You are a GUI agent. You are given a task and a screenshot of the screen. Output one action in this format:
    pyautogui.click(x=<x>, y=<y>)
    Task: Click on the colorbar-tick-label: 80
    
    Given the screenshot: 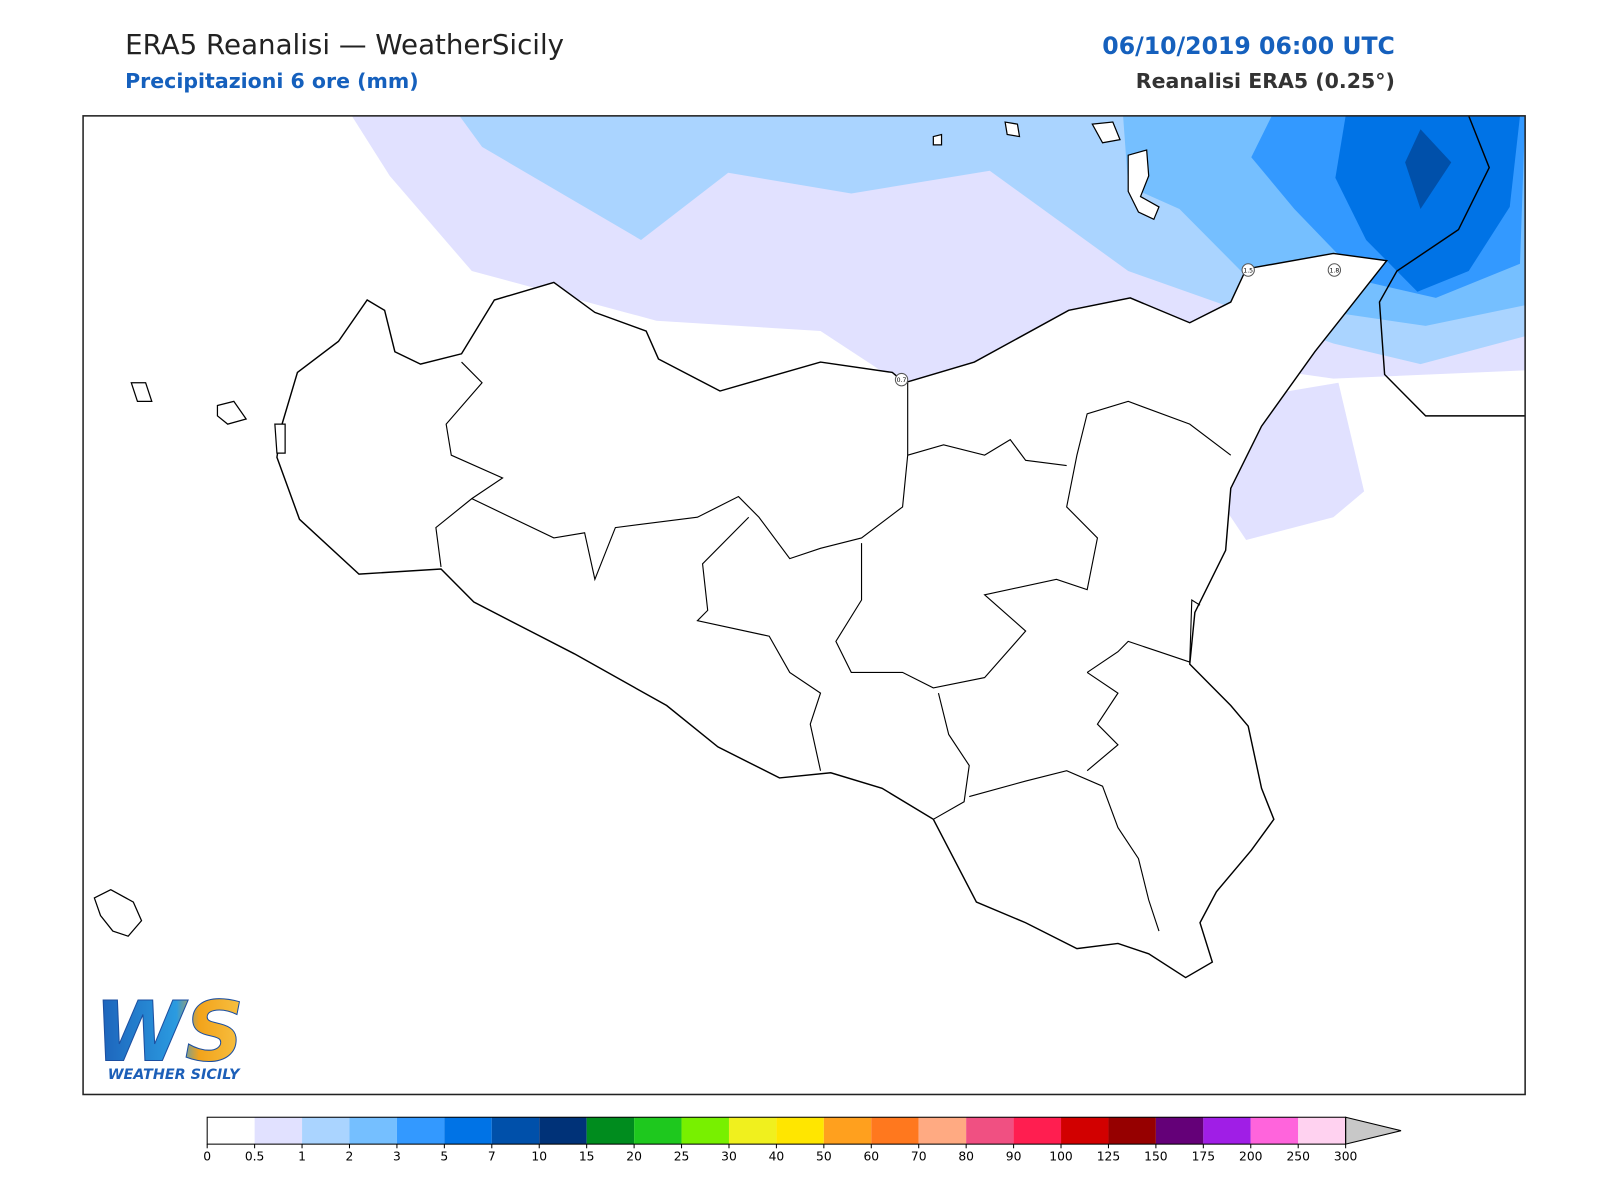 What is the action you would take?
    pyautogui.click(x=966, y=1157)
    